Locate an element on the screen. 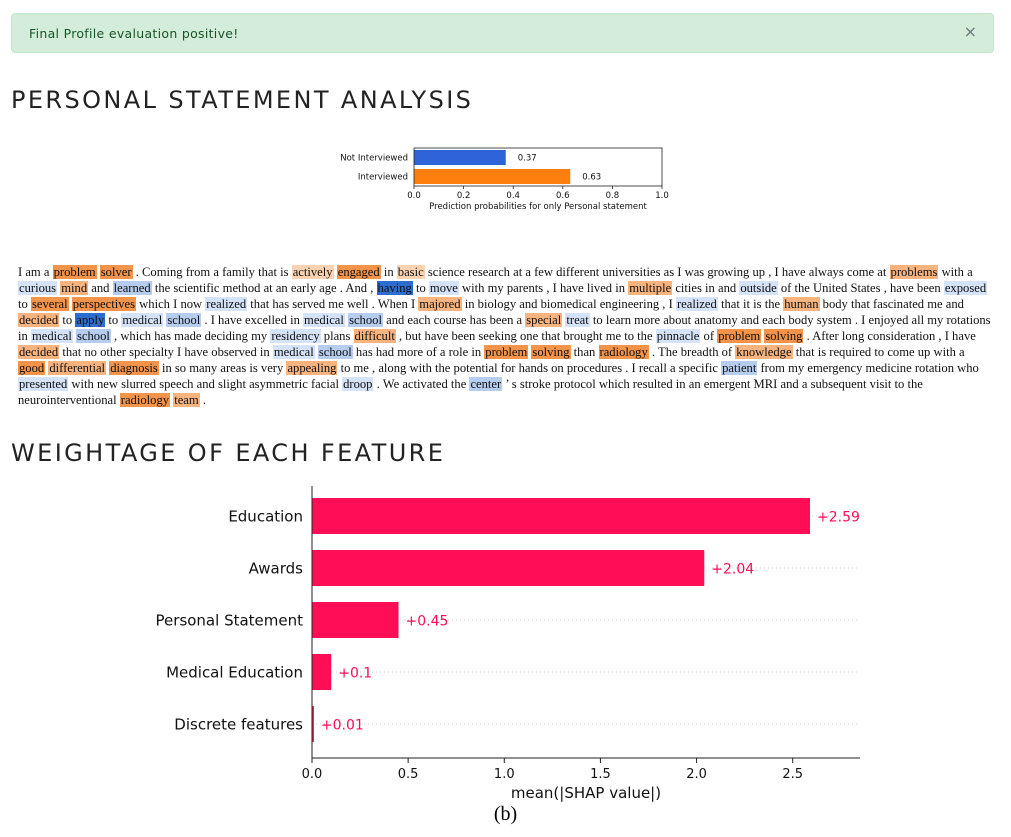 This screenshot has height=837, width=1011. highlighted-word: learned is located at coordinates (132, 288).